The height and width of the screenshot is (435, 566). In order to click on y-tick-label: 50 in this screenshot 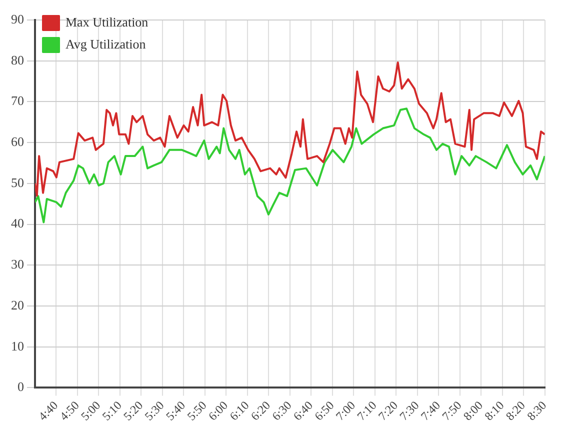, I will do `click(17, 182)`.